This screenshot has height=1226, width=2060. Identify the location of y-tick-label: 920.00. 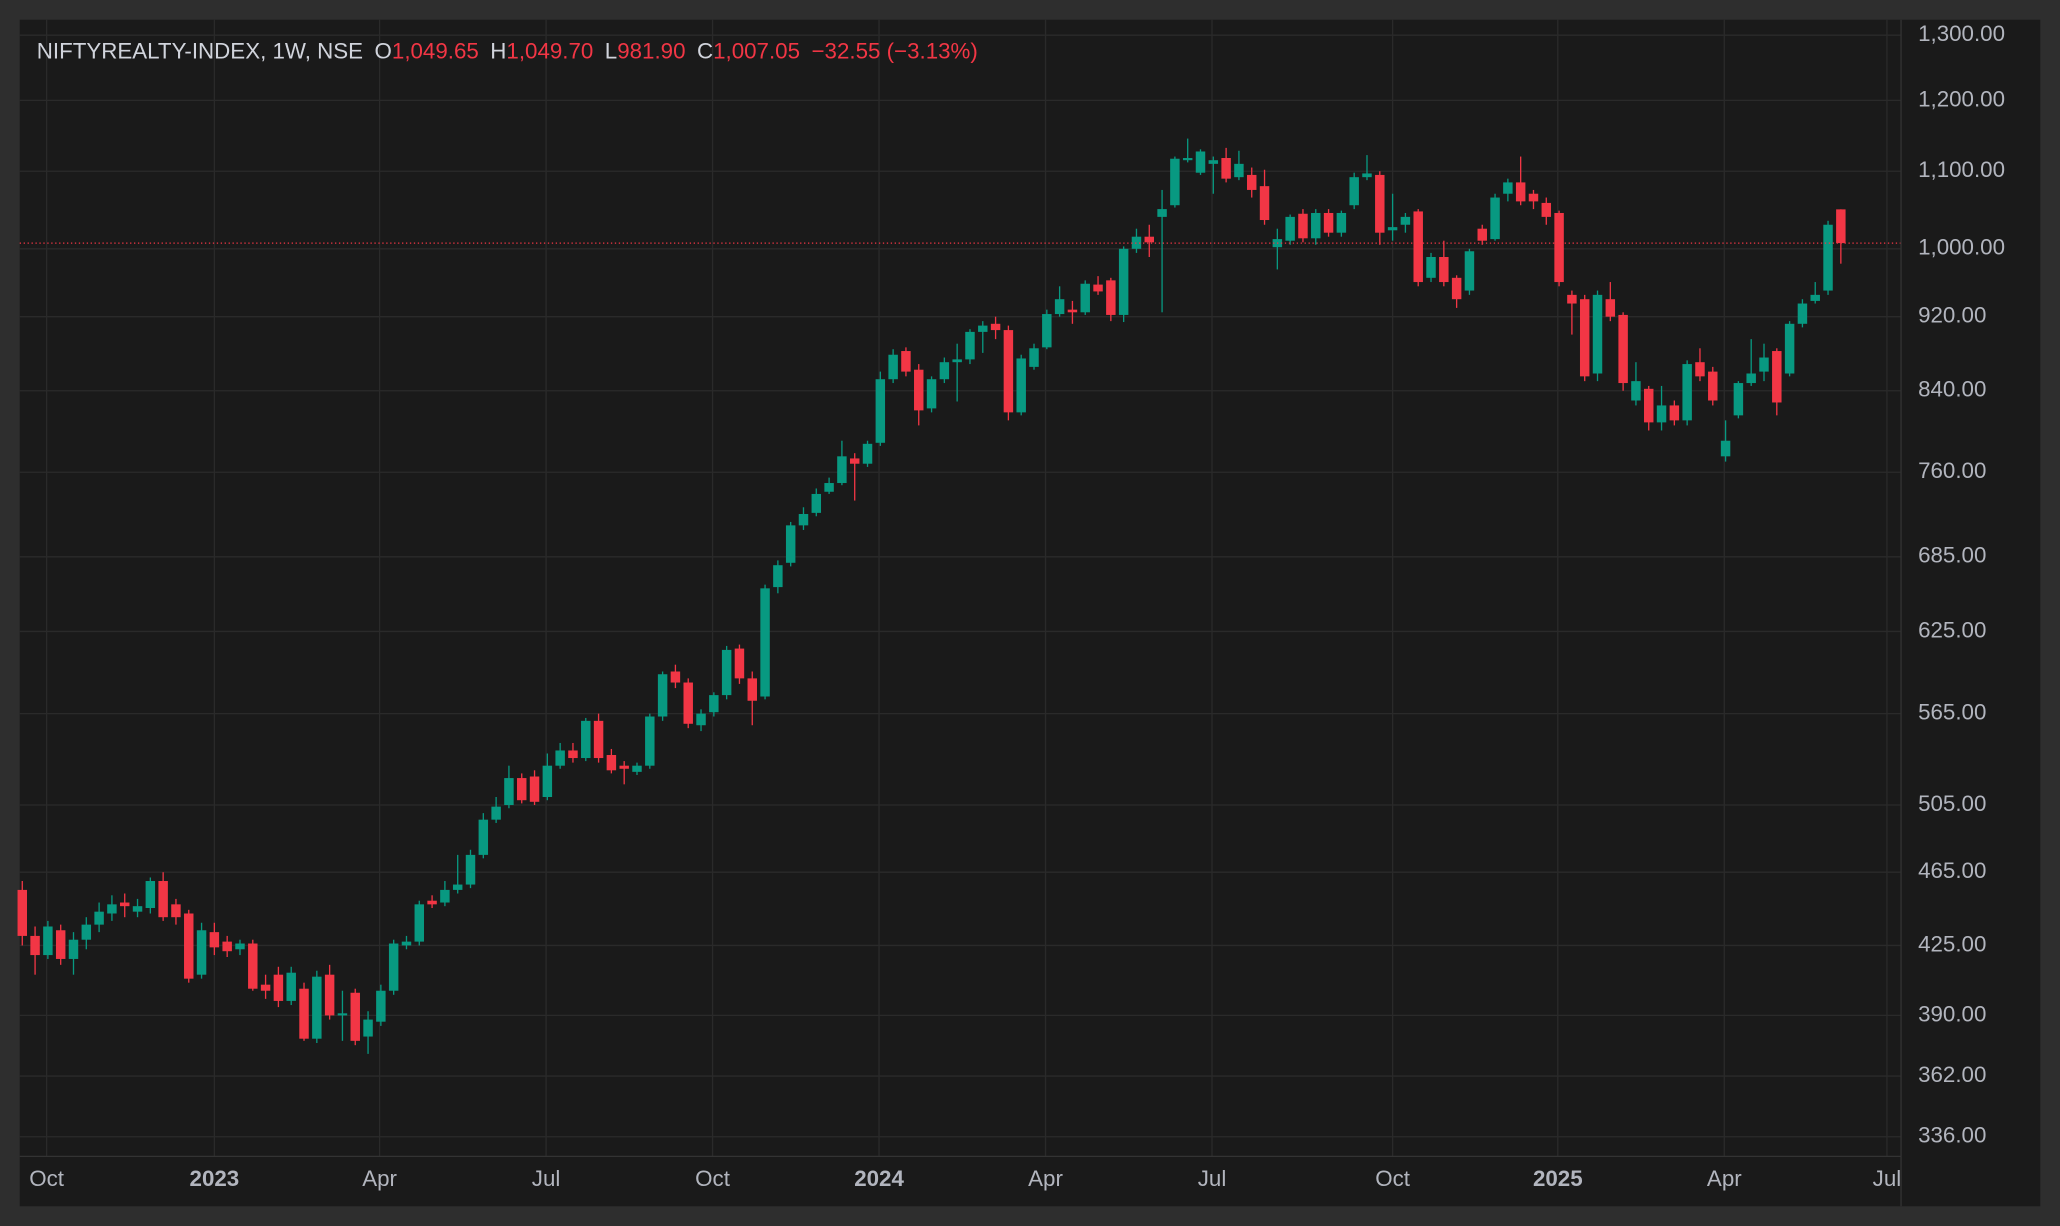
(1952, 315).